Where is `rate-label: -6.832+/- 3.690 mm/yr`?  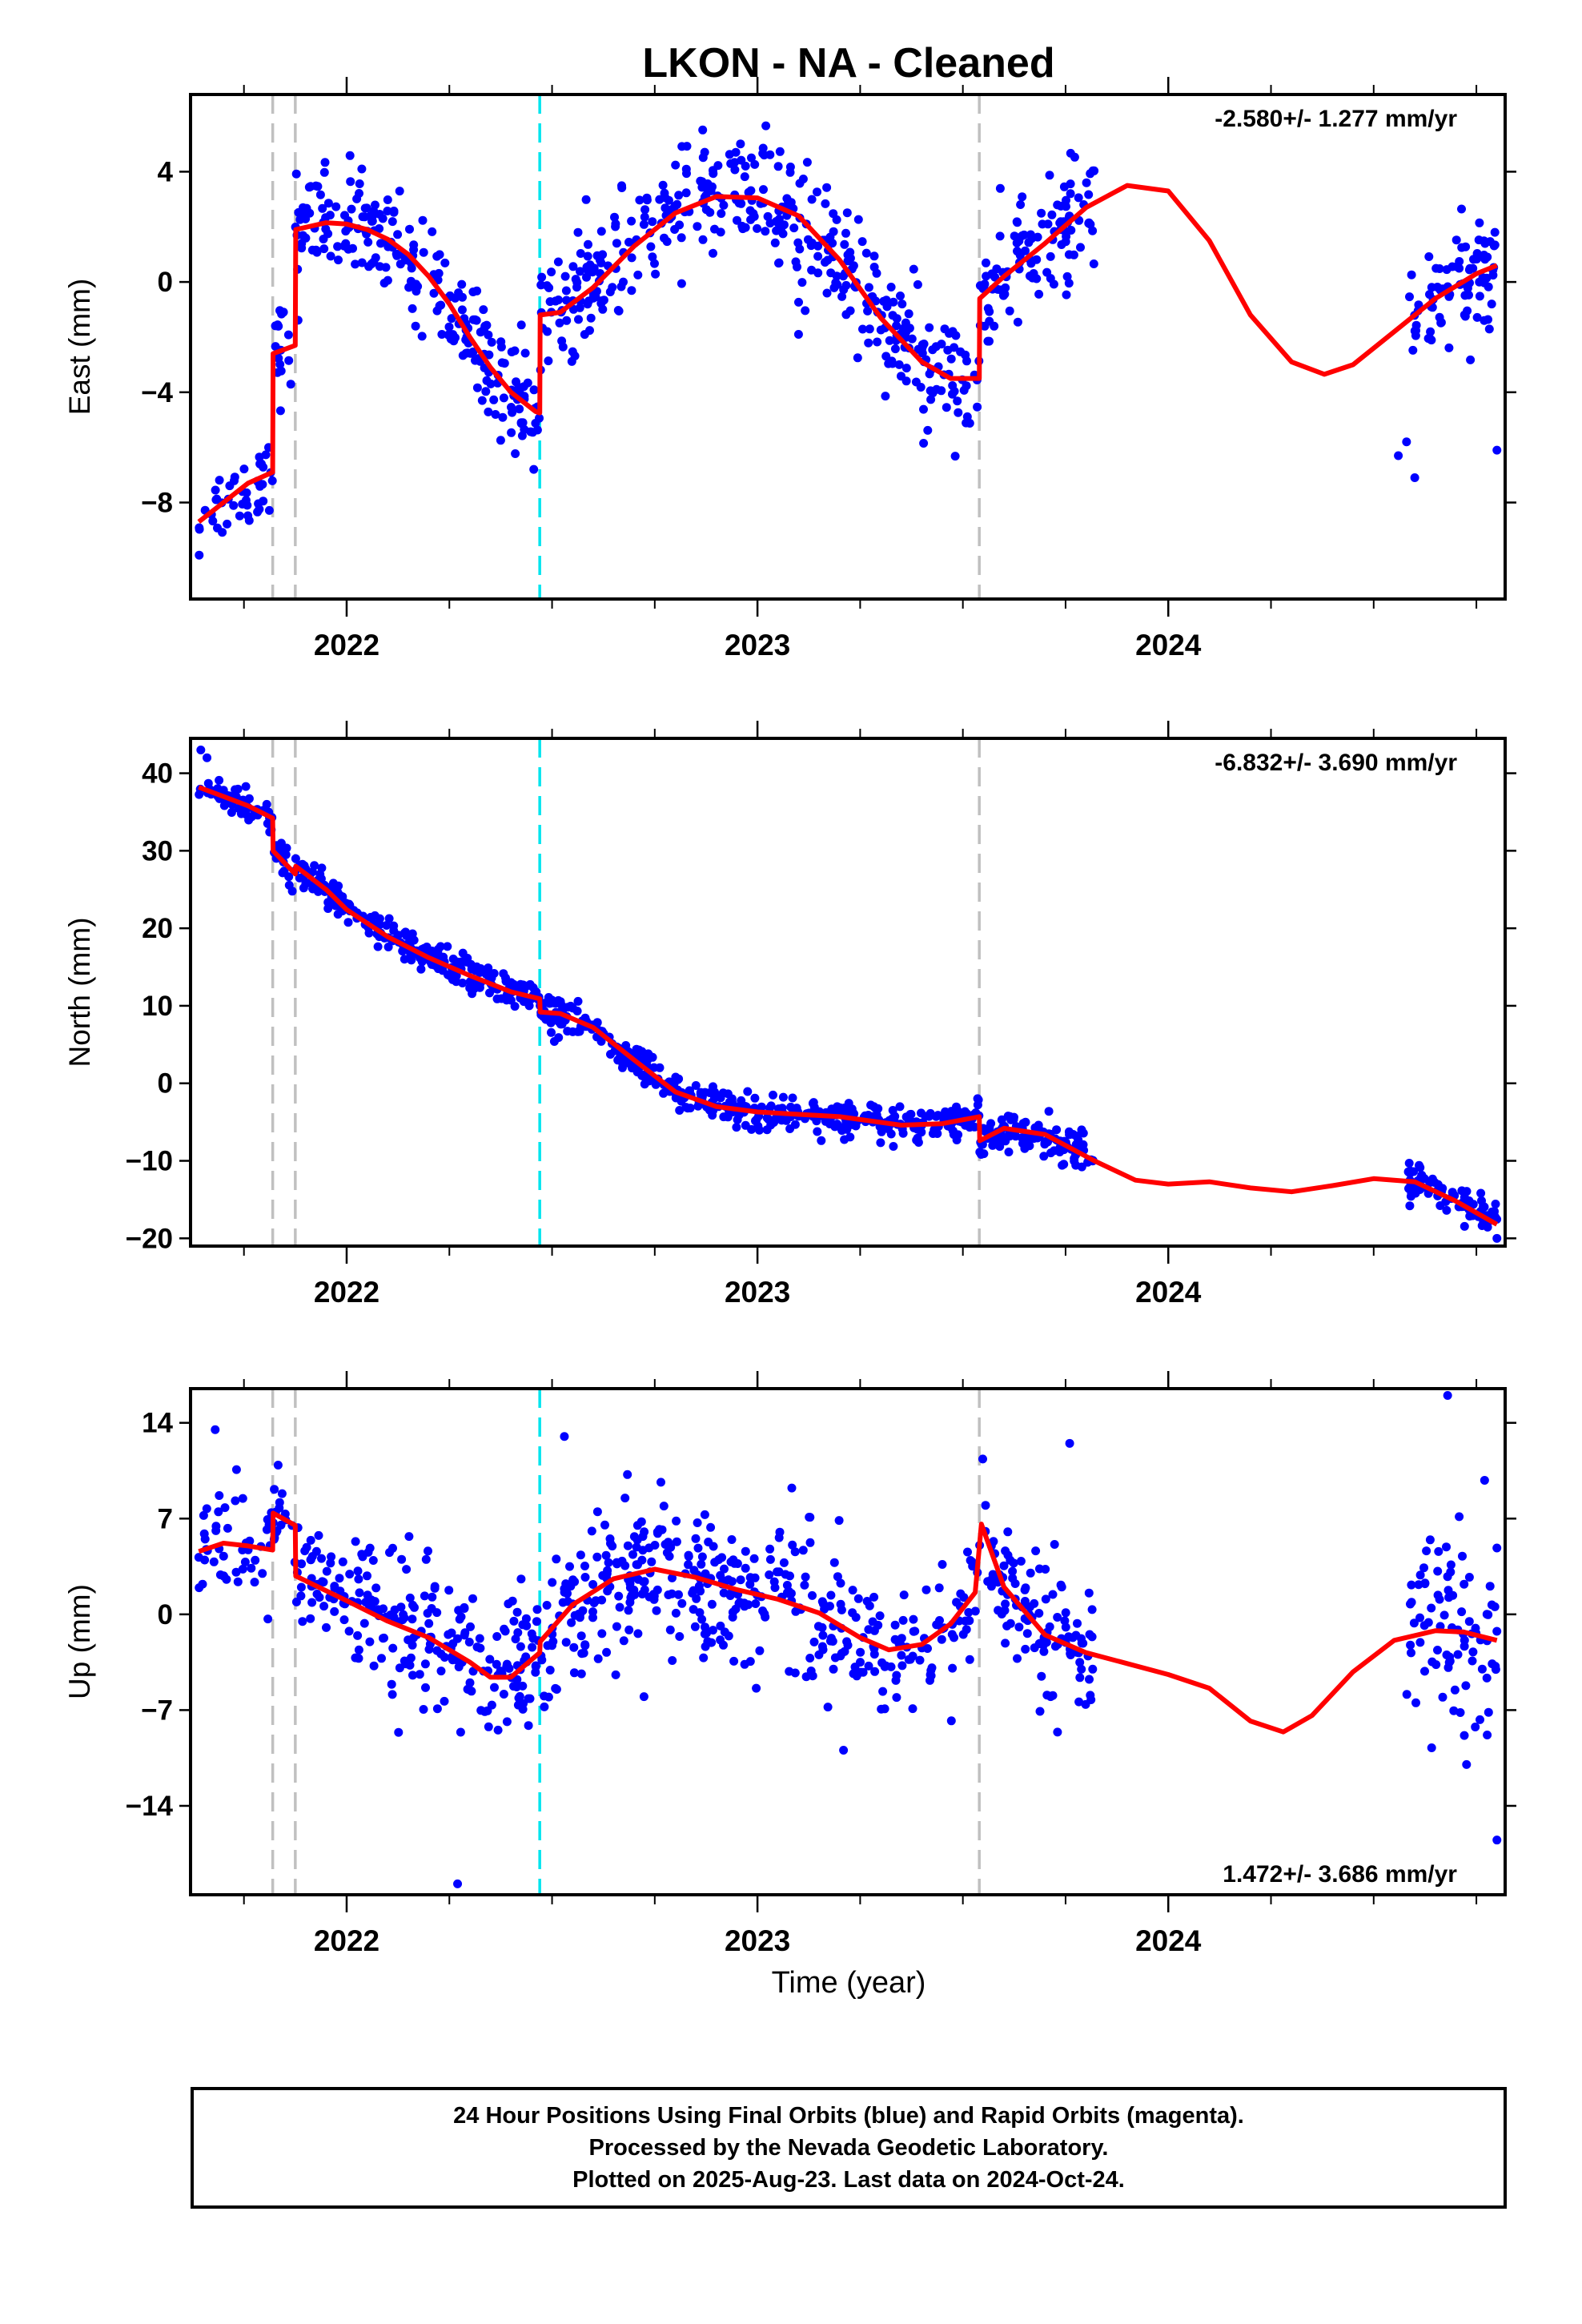 rate-label: -6.832+/- 3.690 mm/yr is located at coordinates (1336, 763).